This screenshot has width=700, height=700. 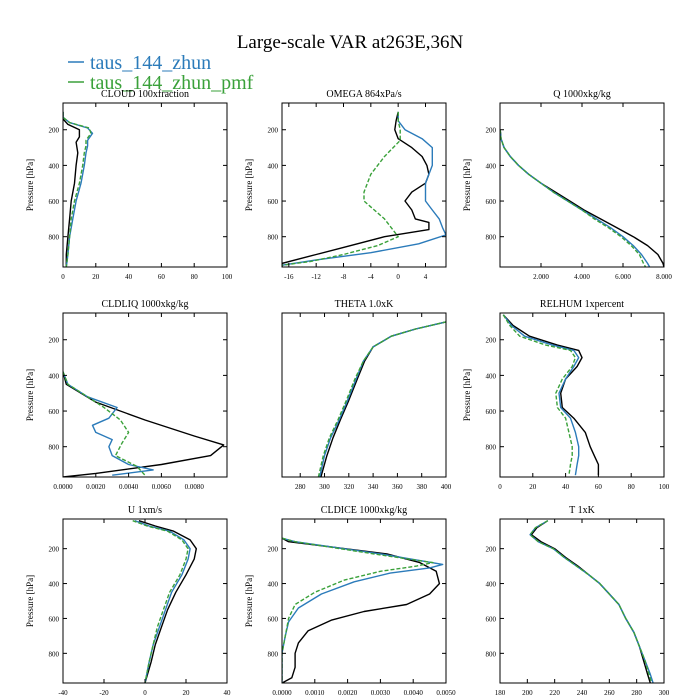 What do you see at coordinates (364, 510) in the screenshot?
I see `panel-title: CLDICE 1000xkg/kg` at bounding box center [364, 510].